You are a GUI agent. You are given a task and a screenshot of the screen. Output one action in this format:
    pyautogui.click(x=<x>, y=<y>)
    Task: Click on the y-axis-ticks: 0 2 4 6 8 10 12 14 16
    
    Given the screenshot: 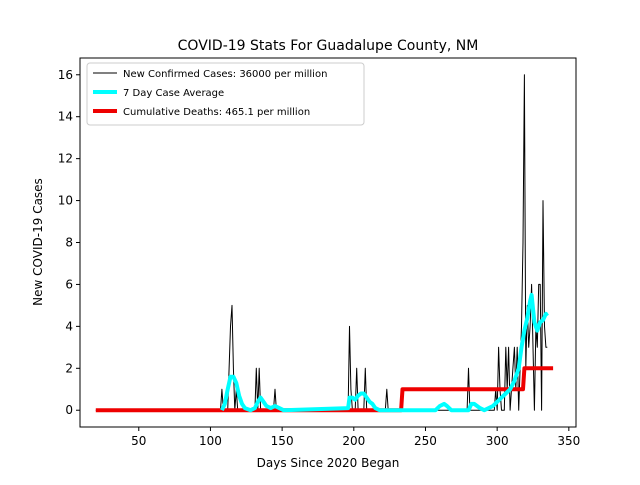 What is the action you would take?
    pyautogui.click(x=69, y=242)
    